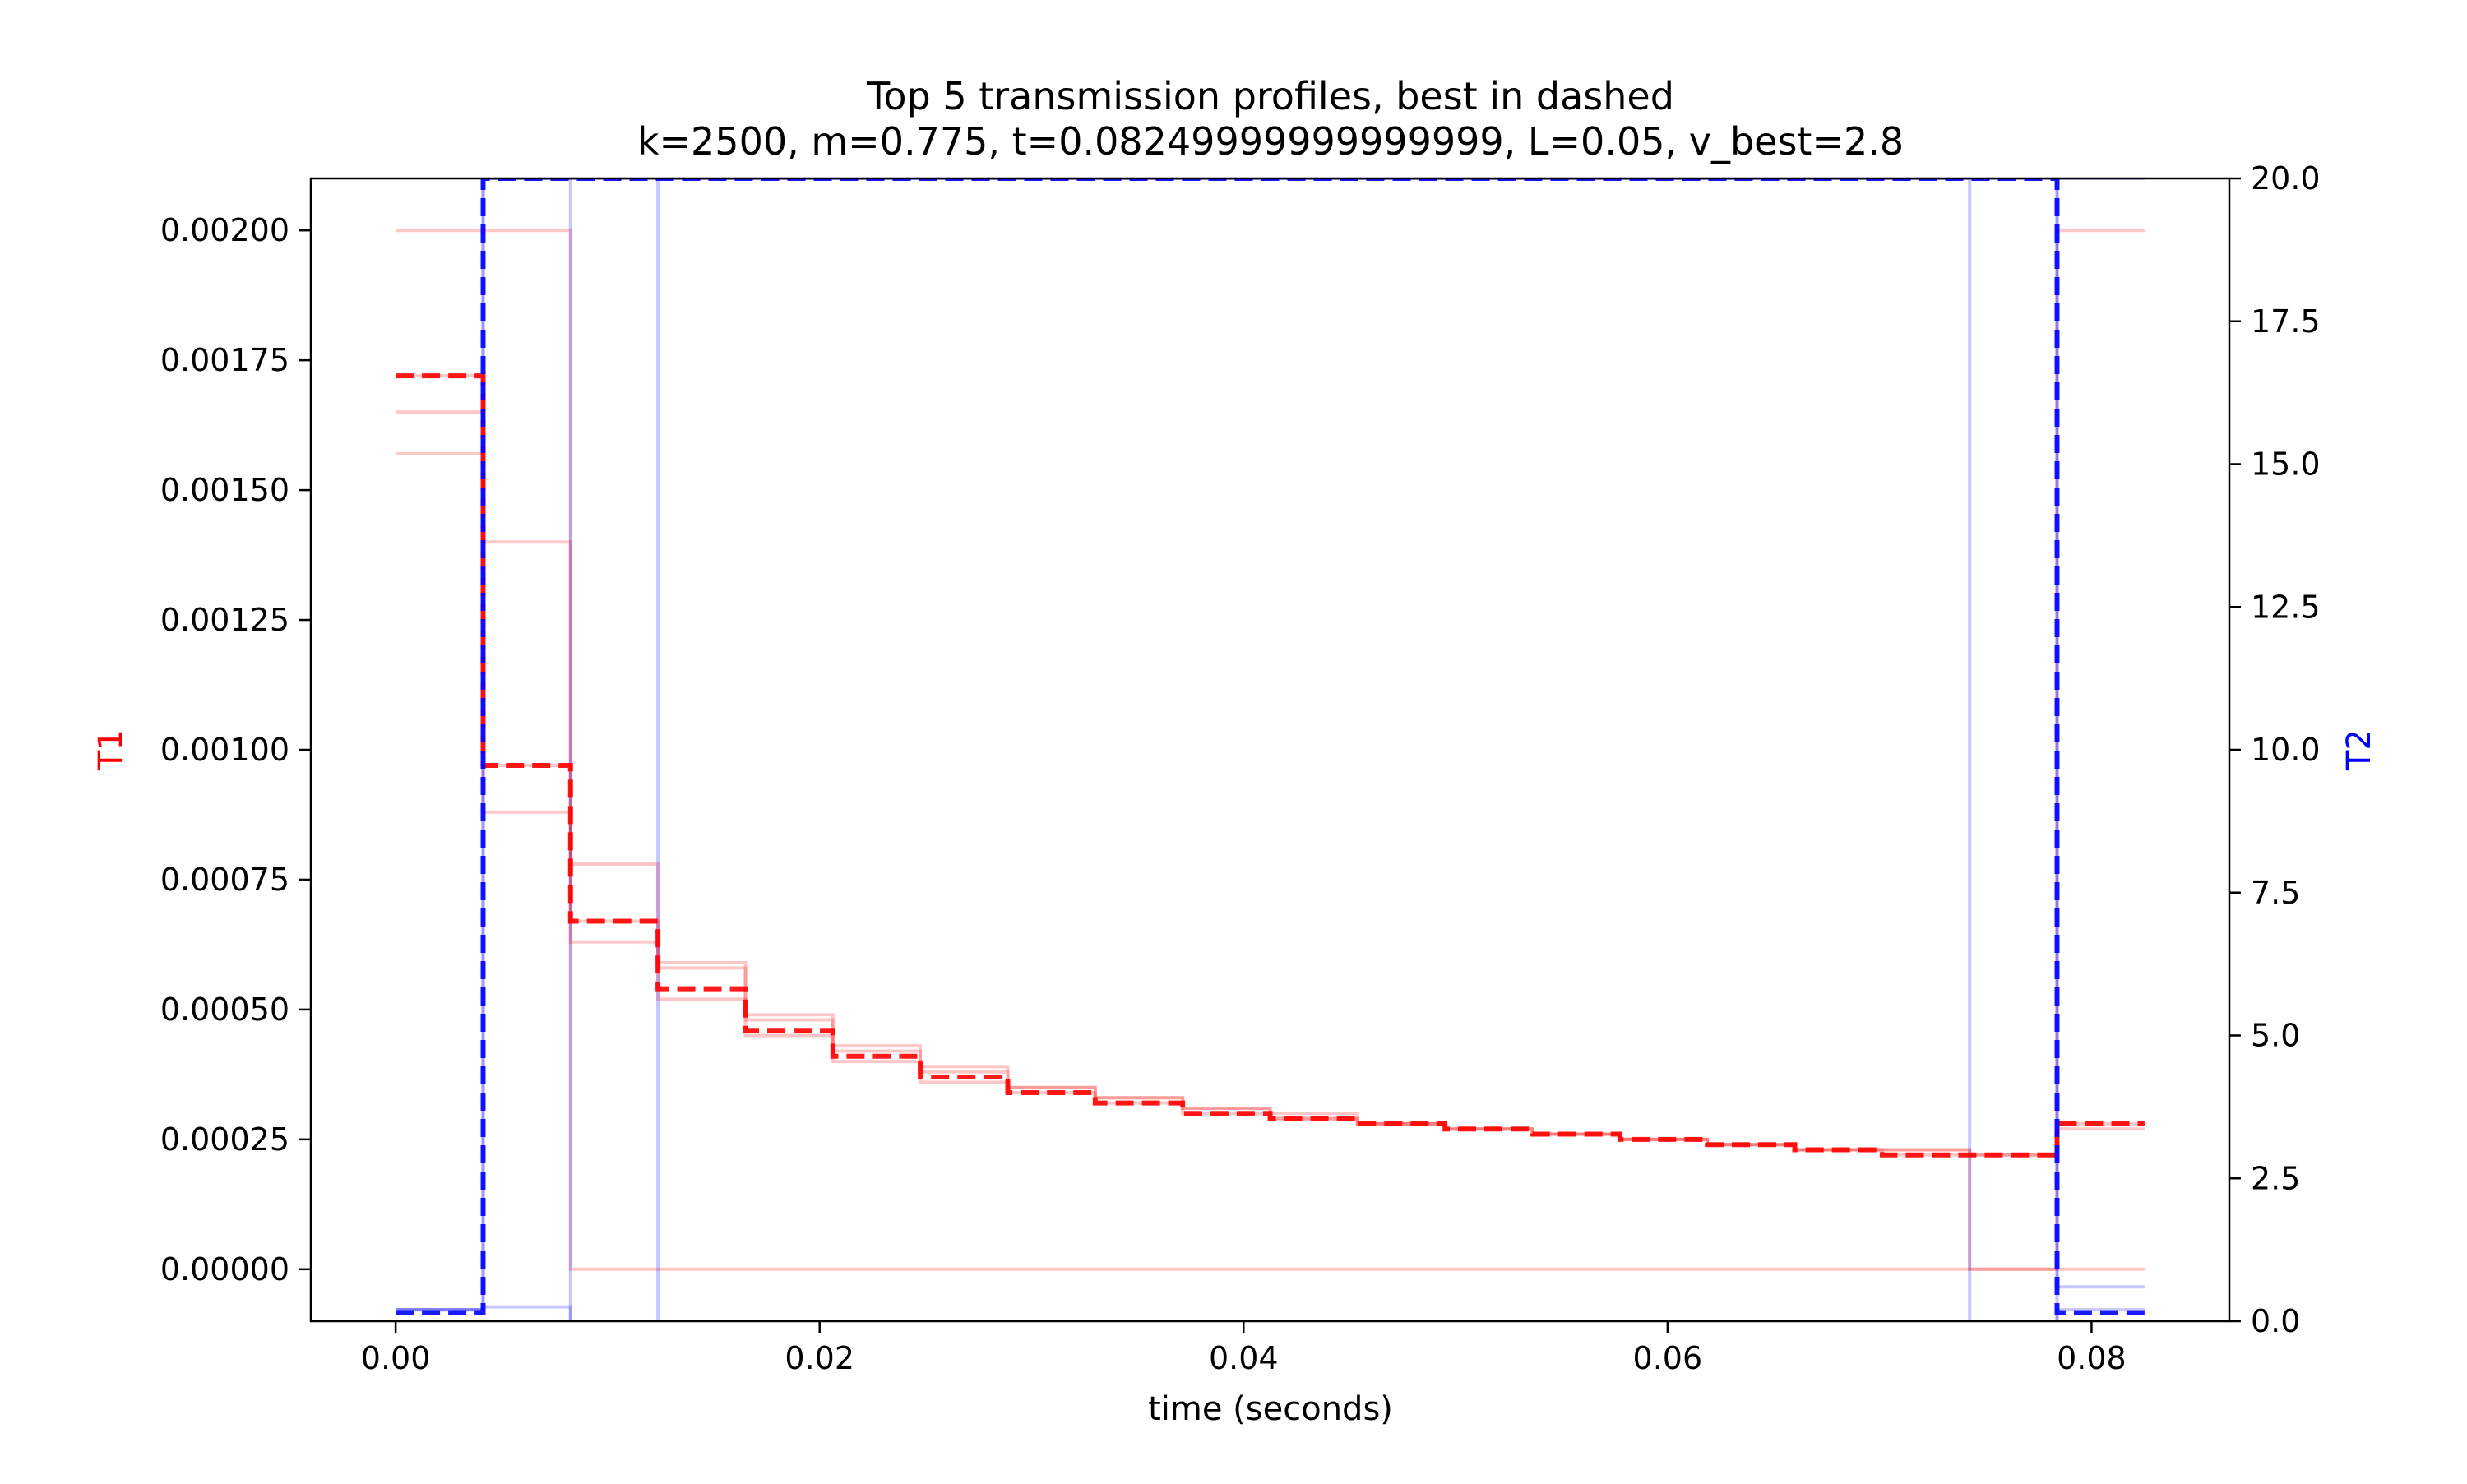 The height and width of the screenshot is (1484, 2467). What do you see at coordinates (396, 1358) in the screenshot?
I see `x-tick-label: 0.00` at bounding box center [396, 1358].